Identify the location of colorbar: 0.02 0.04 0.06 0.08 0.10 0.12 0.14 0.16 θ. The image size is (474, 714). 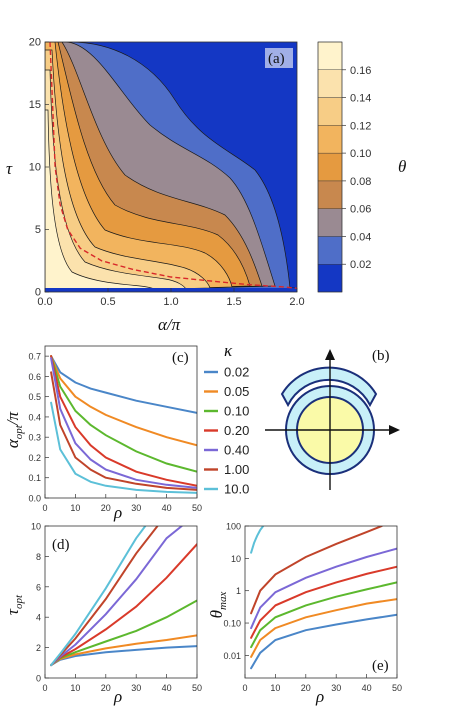
(361, 167).